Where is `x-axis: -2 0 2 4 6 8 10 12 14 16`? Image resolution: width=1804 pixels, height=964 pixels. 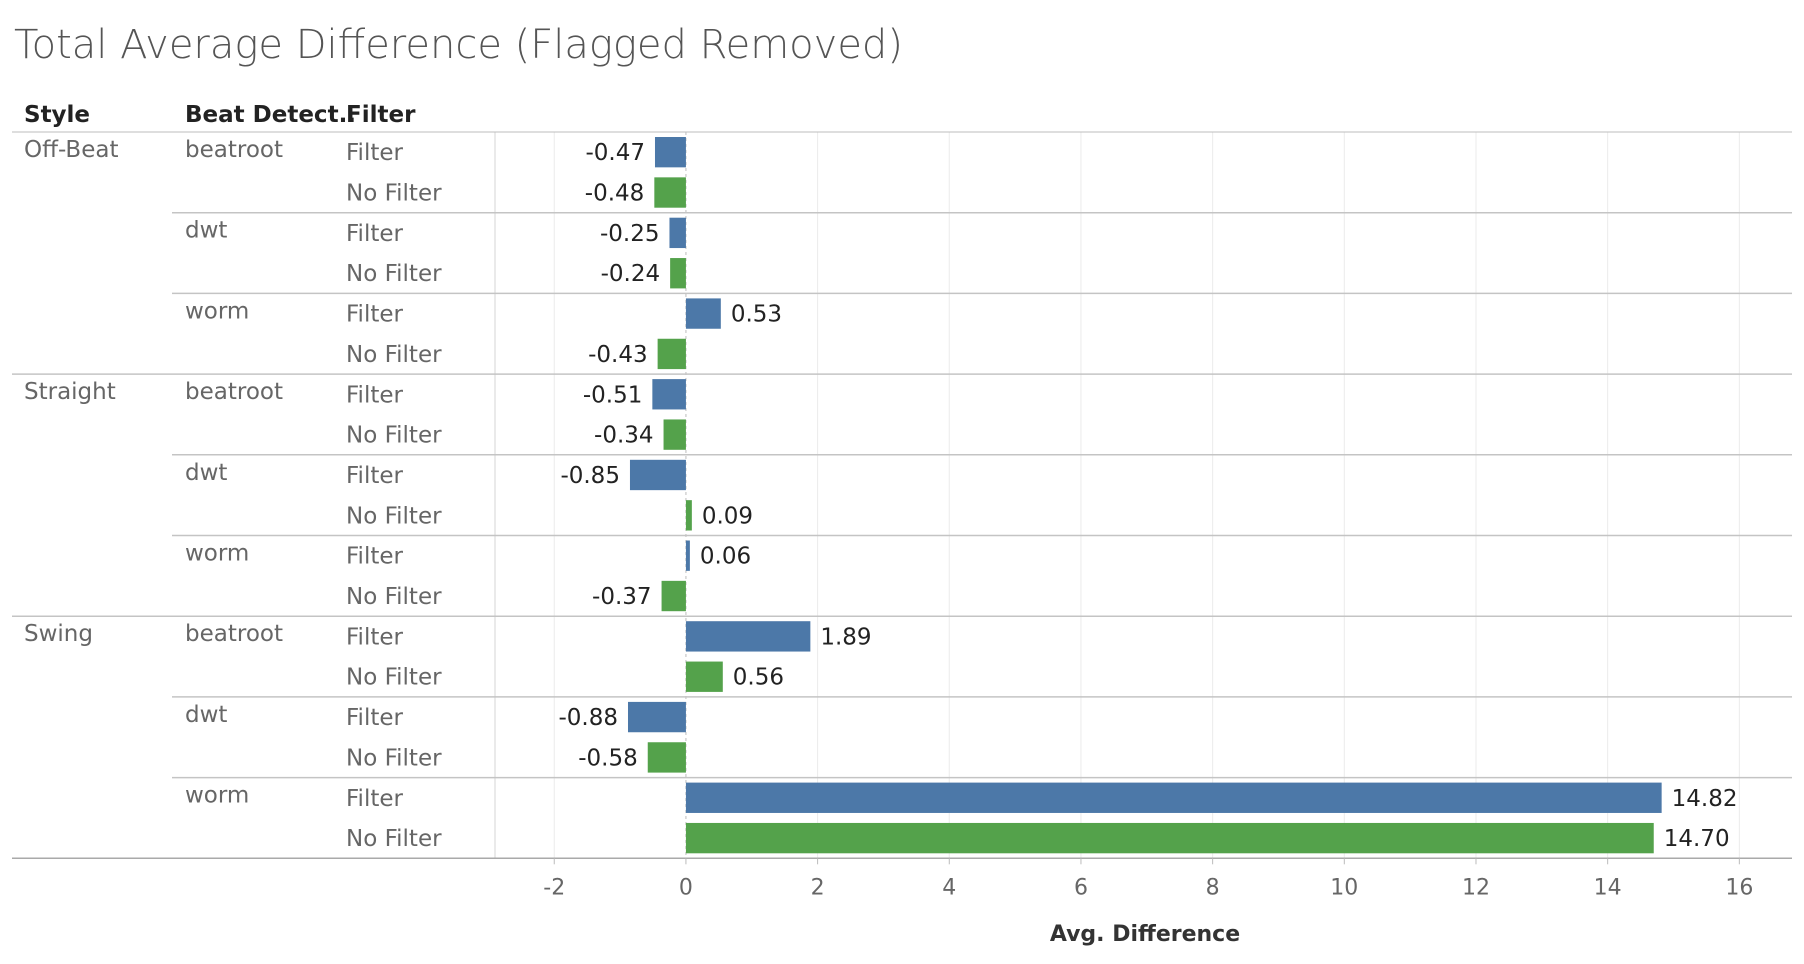
x-axis: -2 0 2 4 6 8 10 12 14 16 is located at coordinates (902, 878).